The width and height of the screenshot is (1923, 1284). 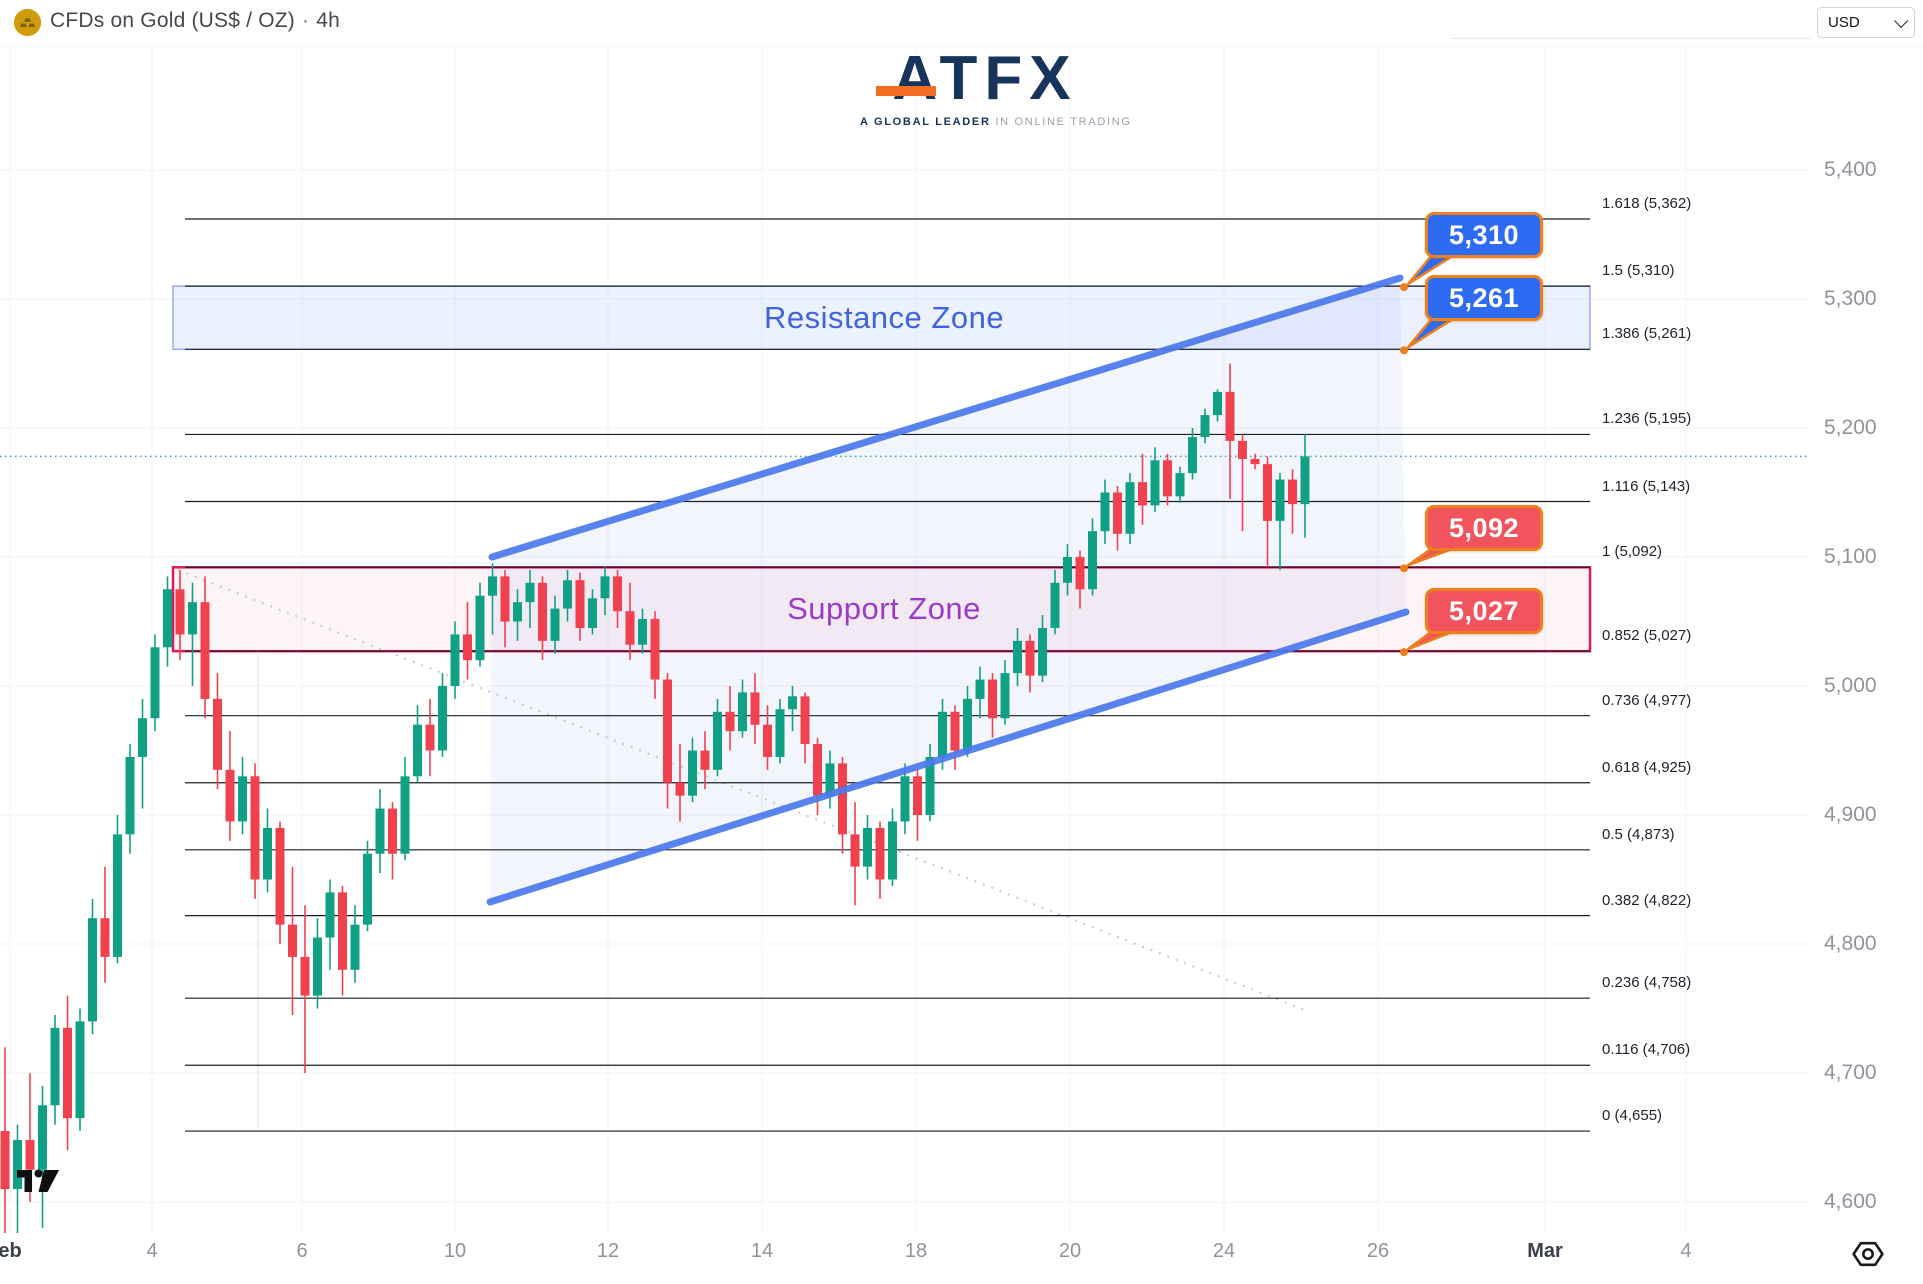 I want to click on fib-level-label: 0.618 (4,925), so click(x=1647, y=767).